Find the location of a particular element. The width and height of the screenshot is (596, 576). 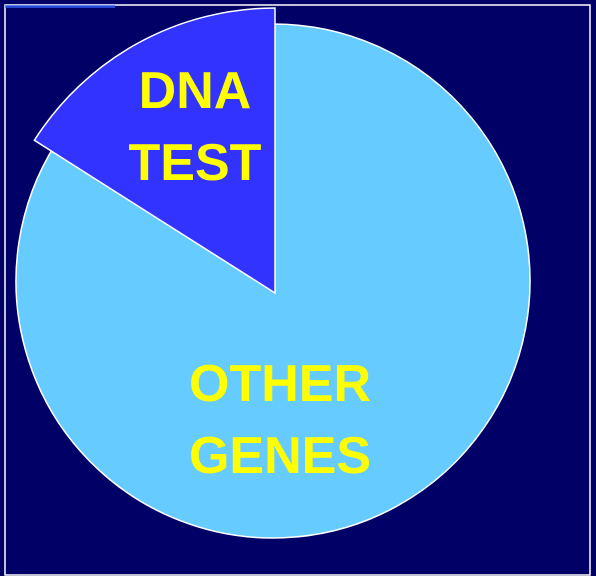

slice-label: OTHER GENES is located at coordinates (280, 420).